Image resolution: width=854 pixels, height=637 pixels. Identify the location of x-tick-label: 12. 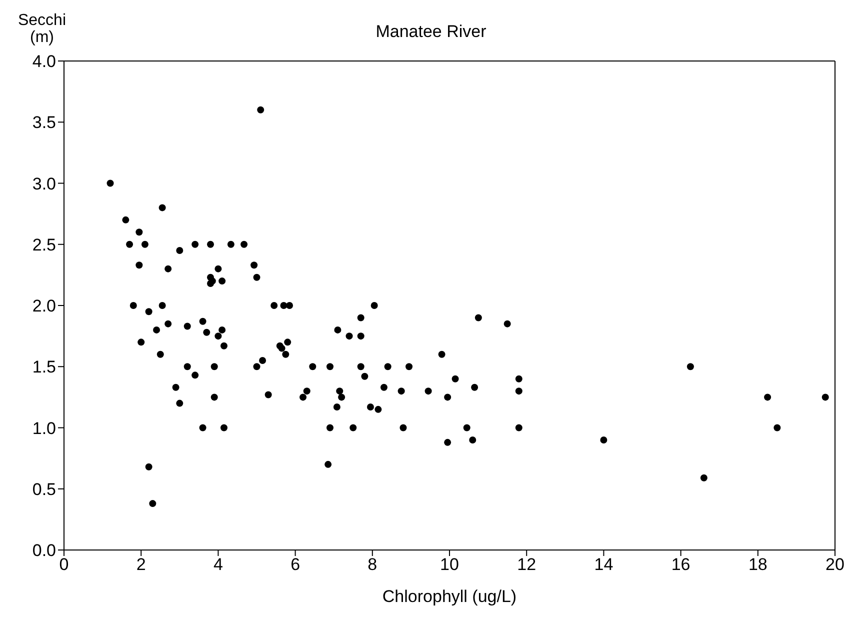
(526, 564).